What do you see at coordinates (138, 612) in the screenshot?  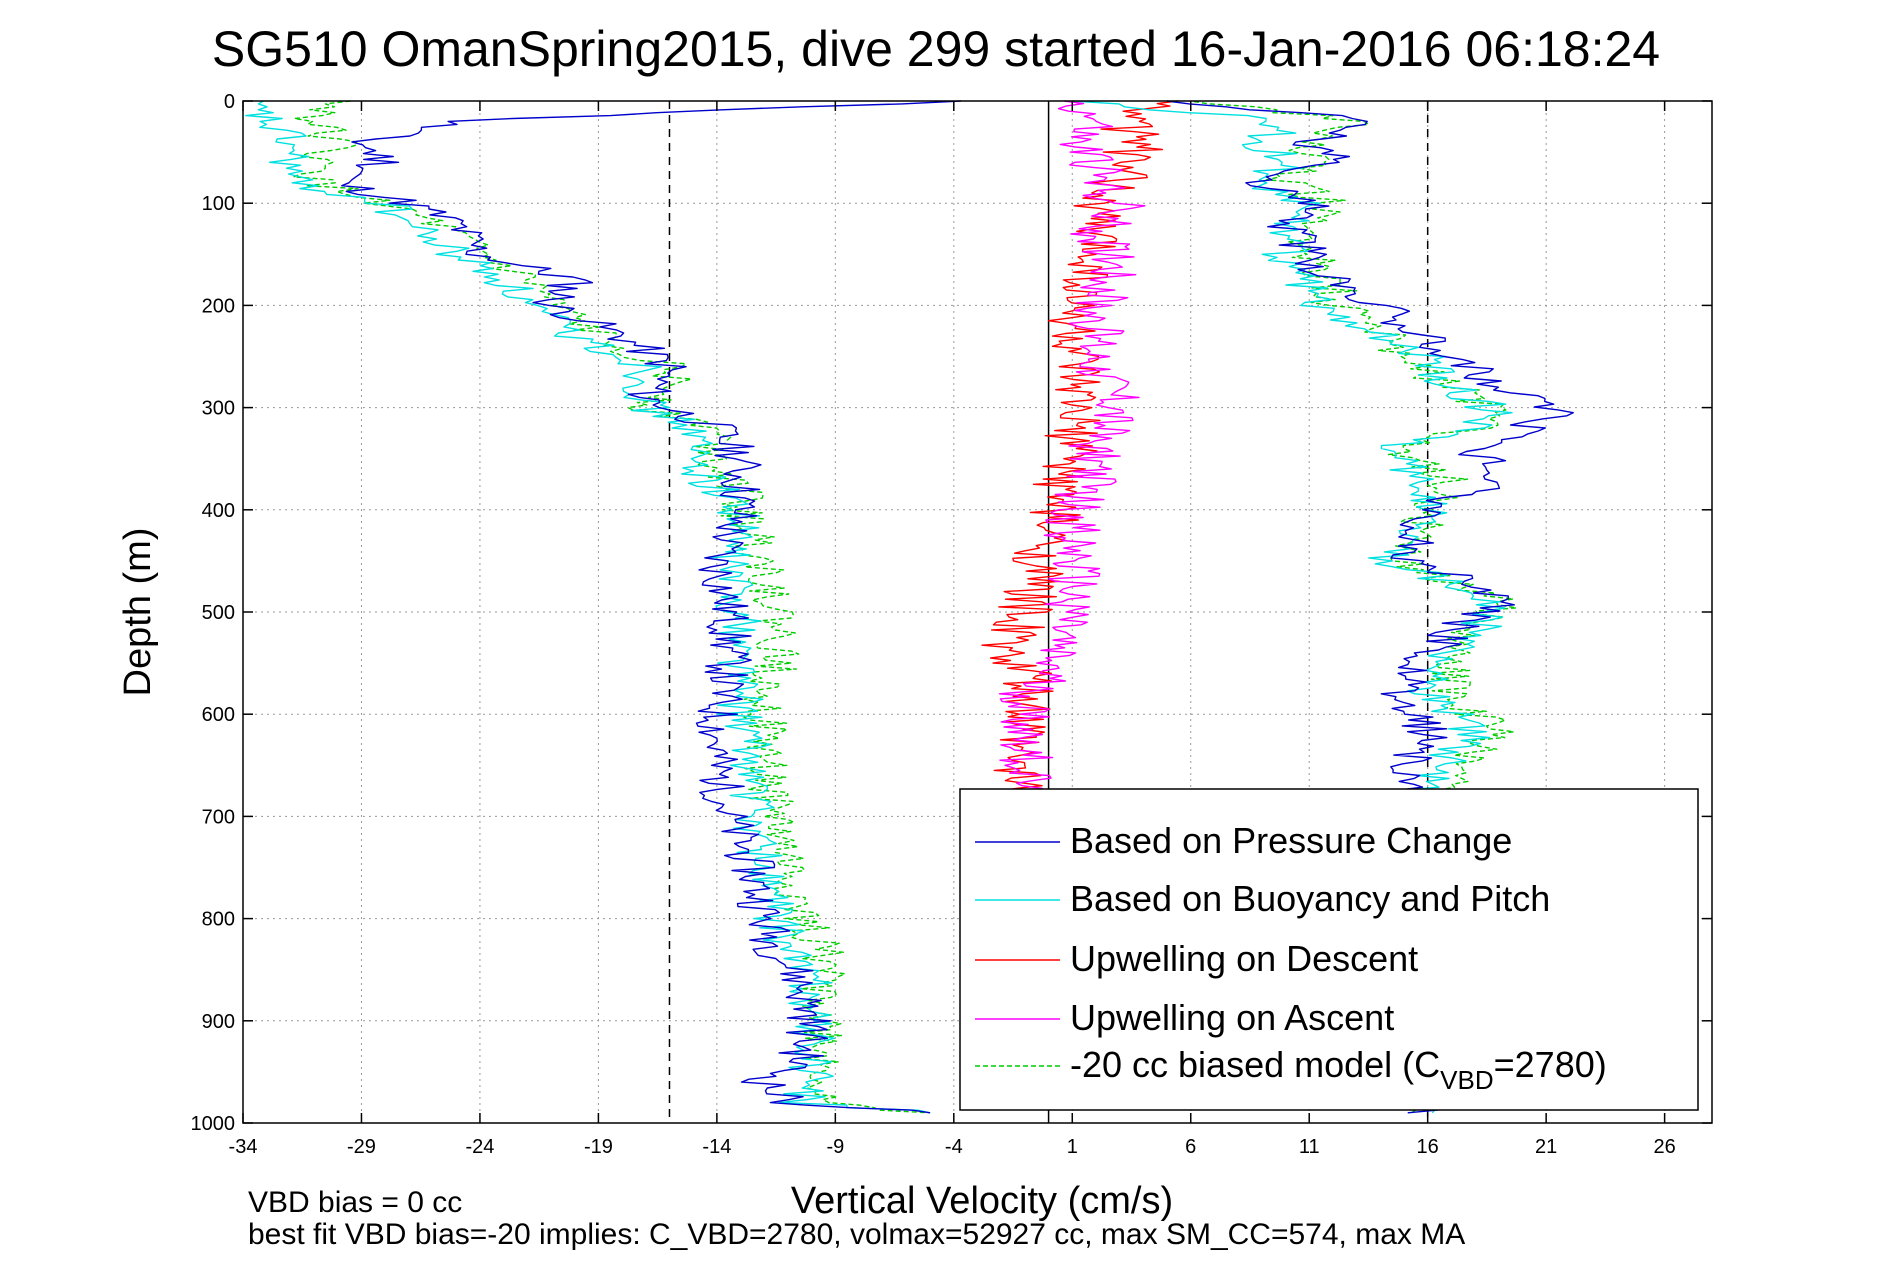 I see `y-axis-label: Depth (m)` at bounding box center [138, 612].